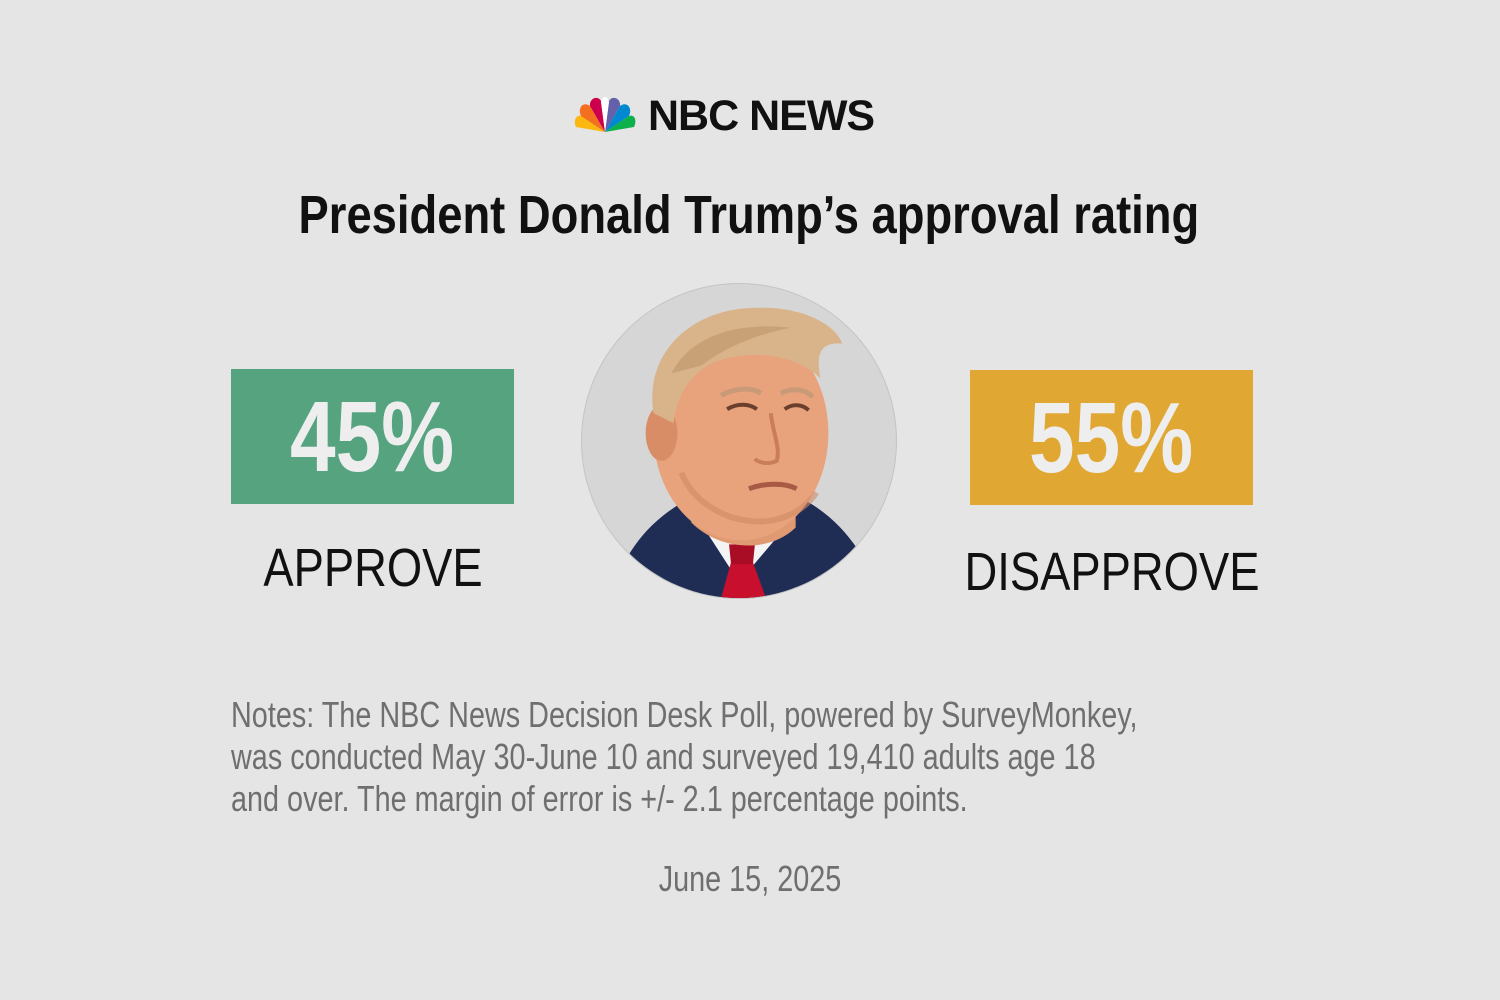  What do you see at coordinates (750, 878) in the screenshot?
I see `publish-date: June 15, 2025` at bounding box center [750, 878].